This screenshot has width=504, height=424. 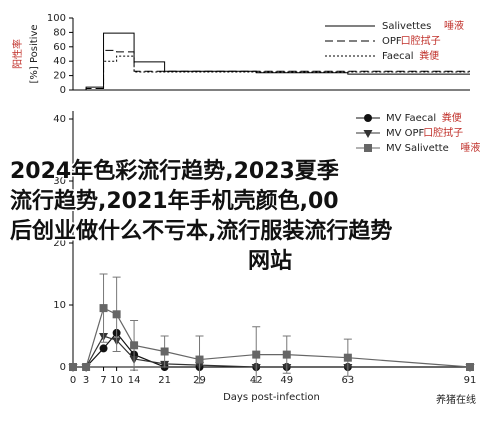 What do you see at coordinates (411, 118) in the screenshot?
I see `legend-label: MV Faecal` at bounding box center [411, 118].